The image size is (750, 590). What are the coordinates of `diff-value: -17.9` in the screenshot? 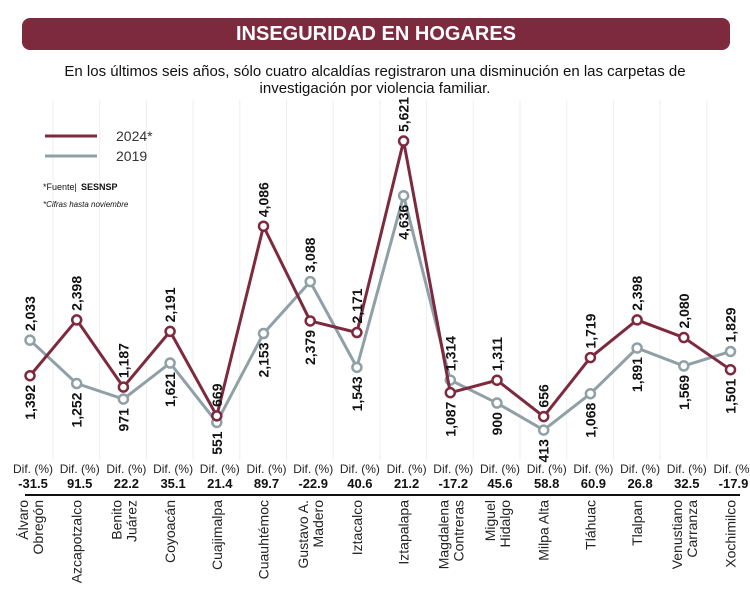 It's located at (734, 483).